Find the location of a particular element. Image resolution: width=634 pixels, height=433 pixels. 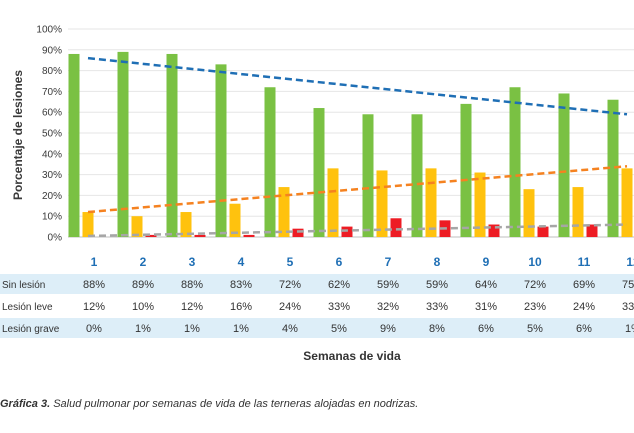

y-axis-label: Porcentaje de lesiones is located at coordinates (18, 135).